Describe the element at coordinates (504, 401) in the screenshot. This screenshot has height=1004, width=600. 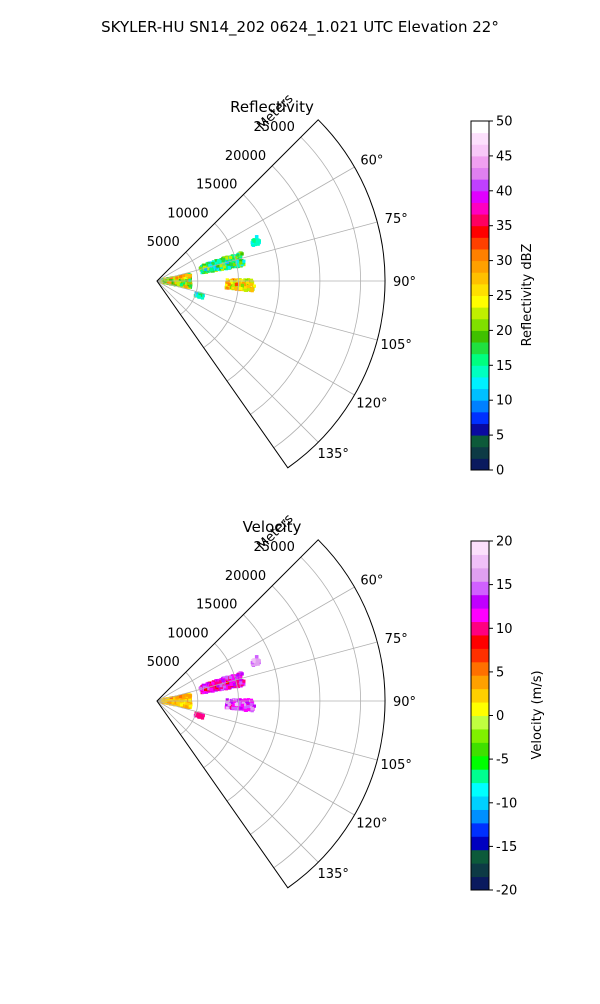
I see `colorbar-tick-label: 10` at that location.